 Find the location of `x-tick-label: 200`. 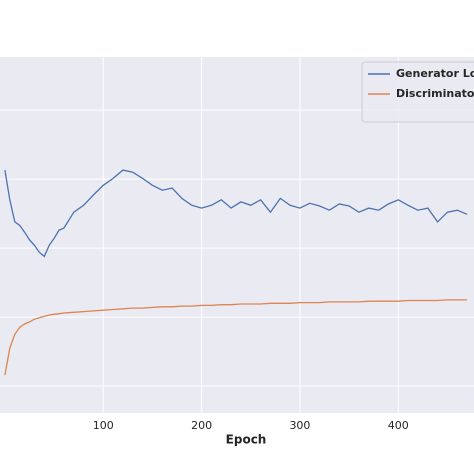

x-tick-label: 200 is located at coordinates (201, 425).